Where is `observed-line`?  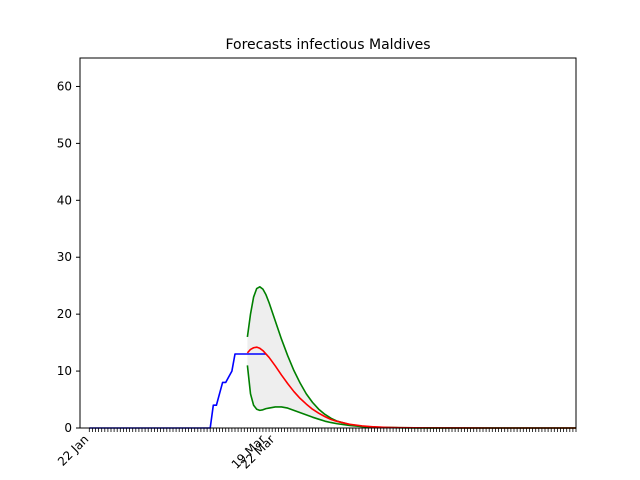
observed-line is located at coordinates (177, 391).